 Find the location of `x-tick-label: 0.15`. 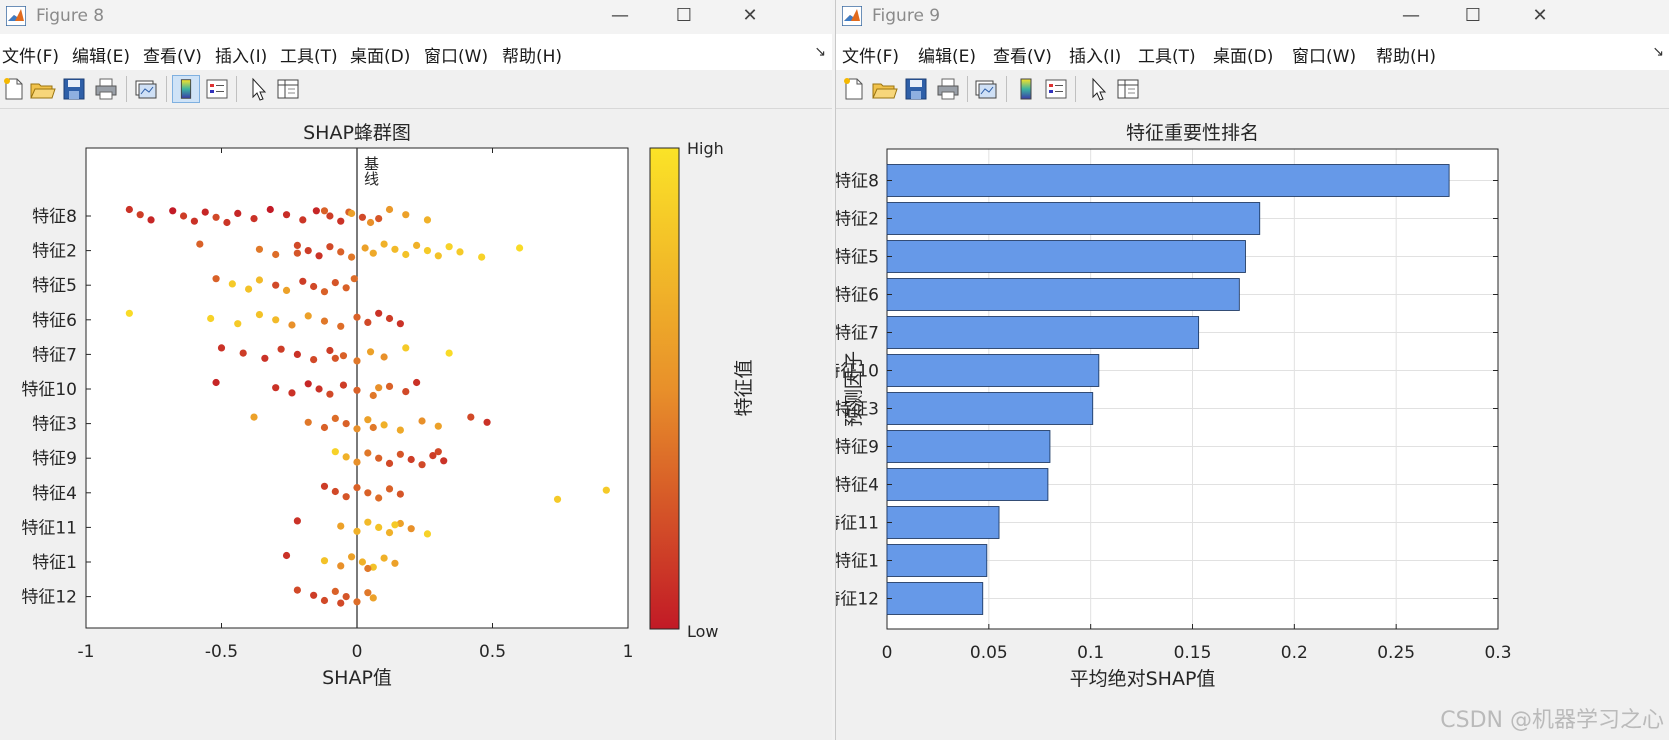

x-tick-label: 0.15 is located at coordinates (1193, 653).